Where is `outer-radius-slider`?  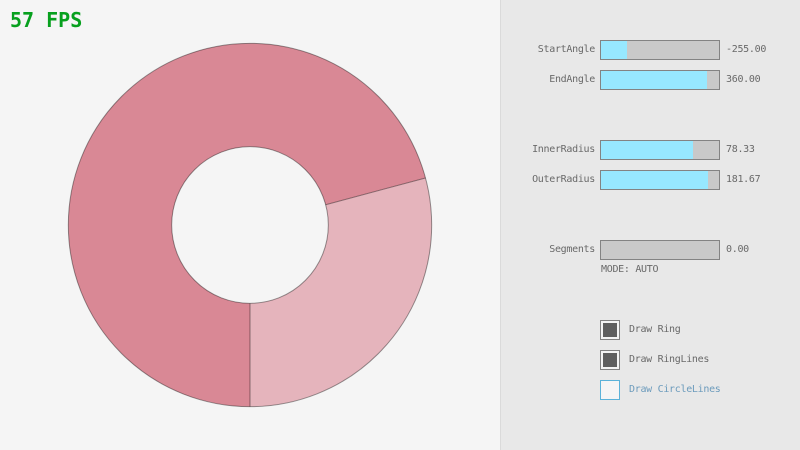
outer-radius-slider is located at coordinates (660, 180).